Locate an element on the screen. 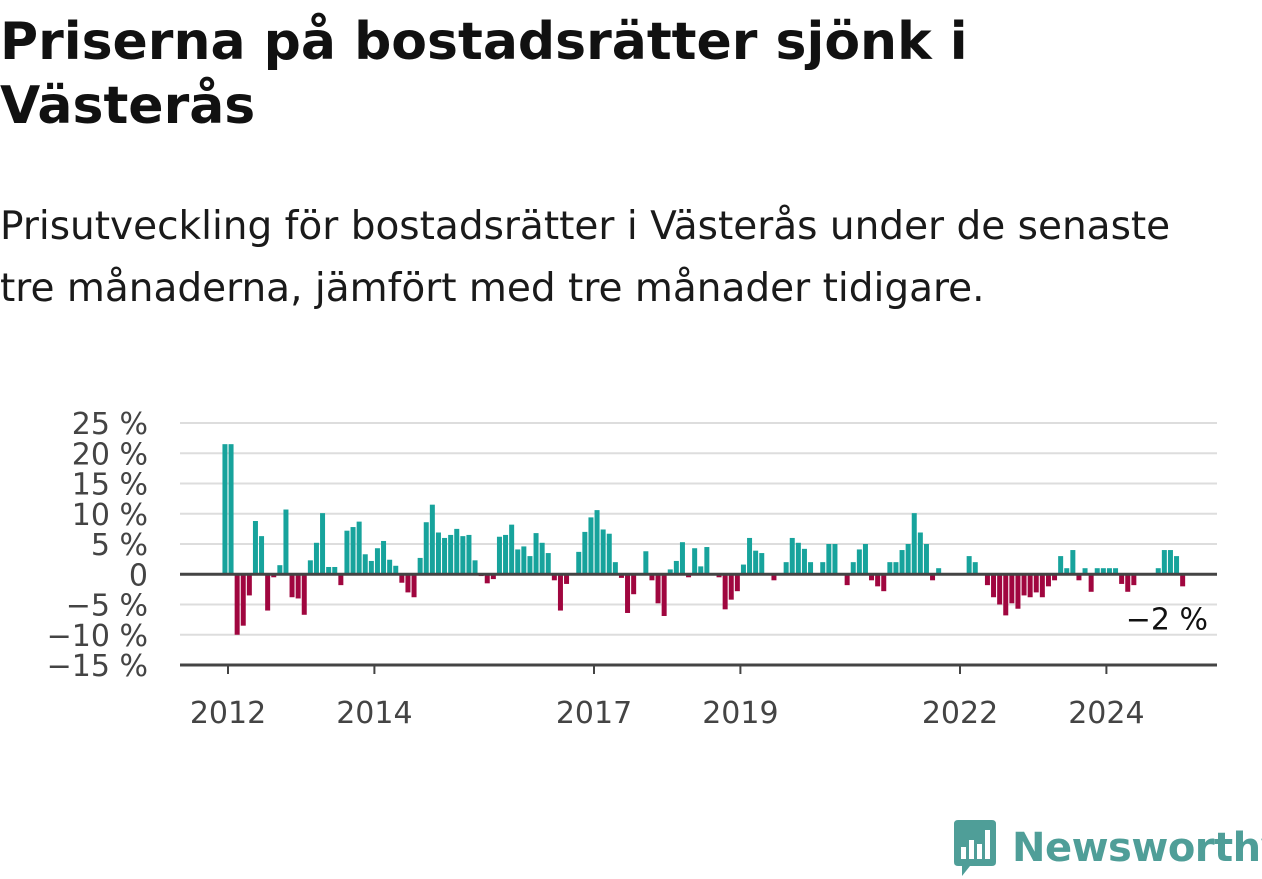  y-tick-label: −10 % is located at coordinates (97, 636).